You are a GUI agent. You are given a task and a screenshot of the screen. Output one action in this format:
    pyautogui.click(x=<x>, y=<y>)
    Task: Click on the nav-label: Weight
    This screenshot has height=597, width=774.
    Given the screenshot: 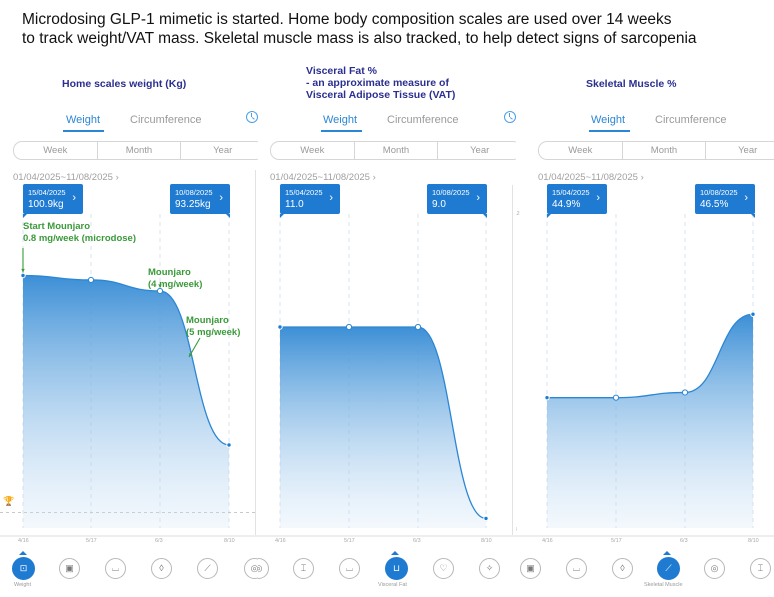 What is the action you would take?
    pyautogui.click(x=23, y=585)
    